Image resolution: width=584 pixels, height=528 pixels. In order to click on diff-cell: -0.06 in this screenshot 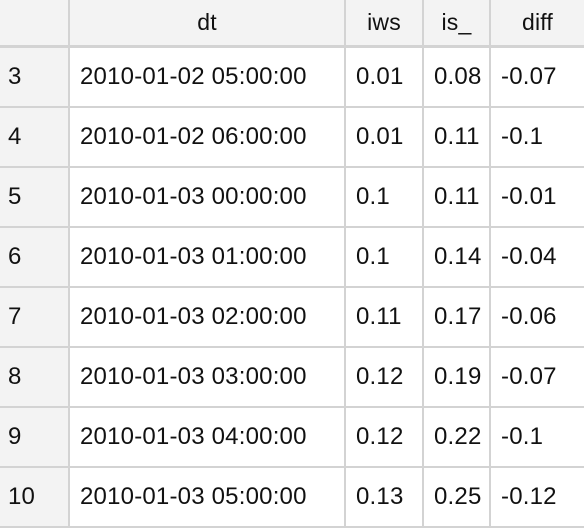, I will do `click(537, 318)`.